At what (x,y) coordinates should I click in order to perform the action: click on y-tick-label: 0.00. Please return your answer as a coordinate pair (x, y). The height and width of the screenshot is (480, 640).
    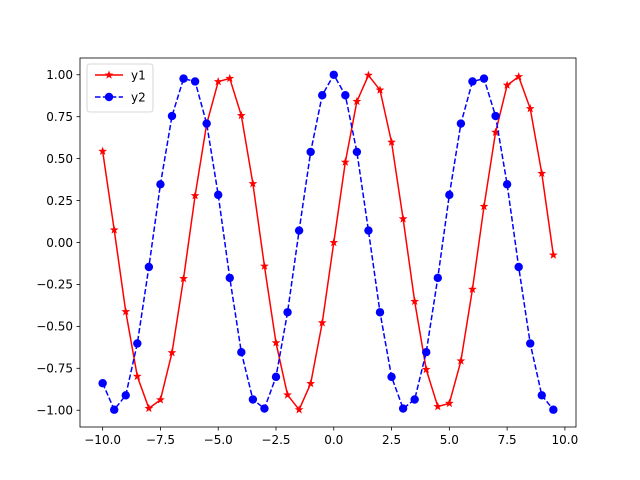
    Looking at the image, I should click on (59, 243).